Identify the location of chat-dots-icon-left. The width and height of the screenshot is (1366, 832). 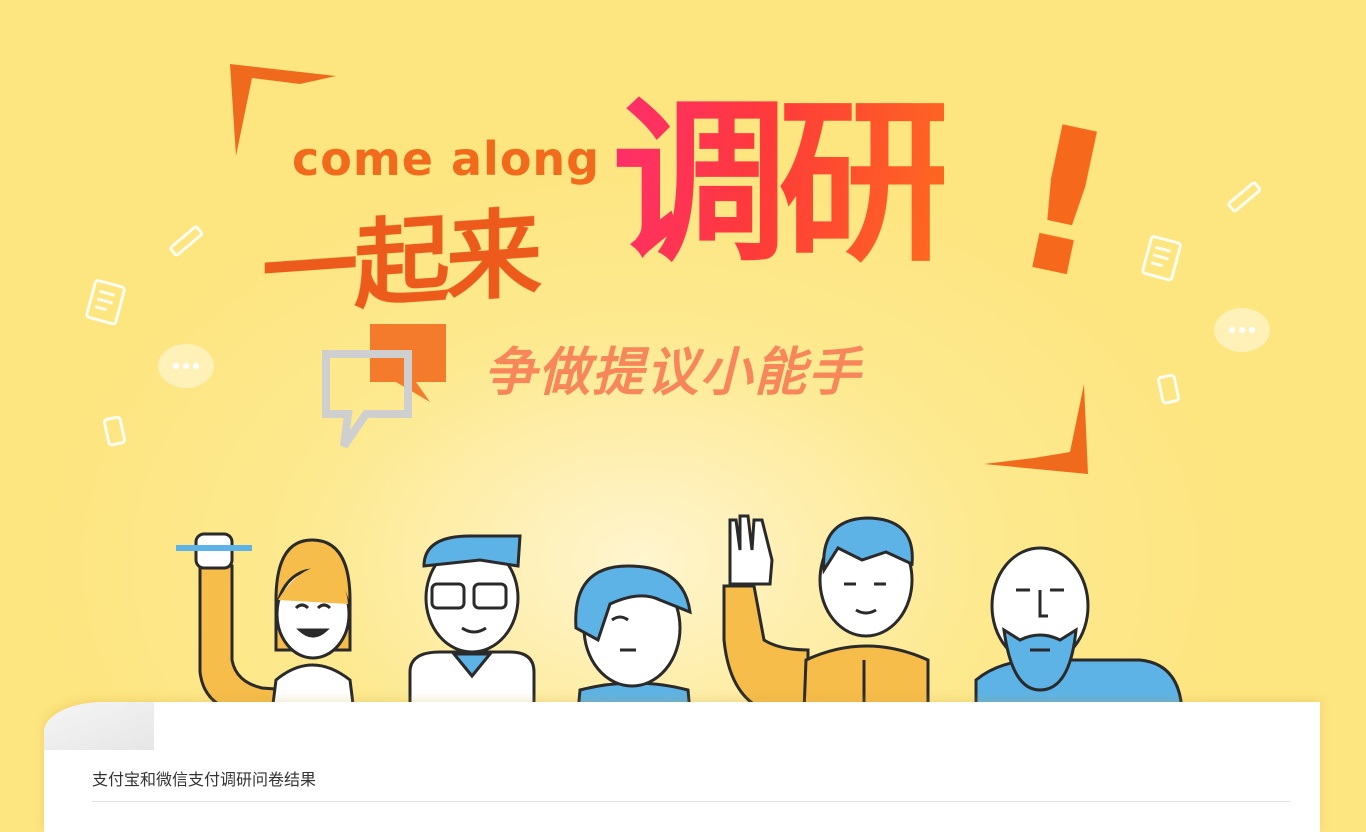
(186, 366).